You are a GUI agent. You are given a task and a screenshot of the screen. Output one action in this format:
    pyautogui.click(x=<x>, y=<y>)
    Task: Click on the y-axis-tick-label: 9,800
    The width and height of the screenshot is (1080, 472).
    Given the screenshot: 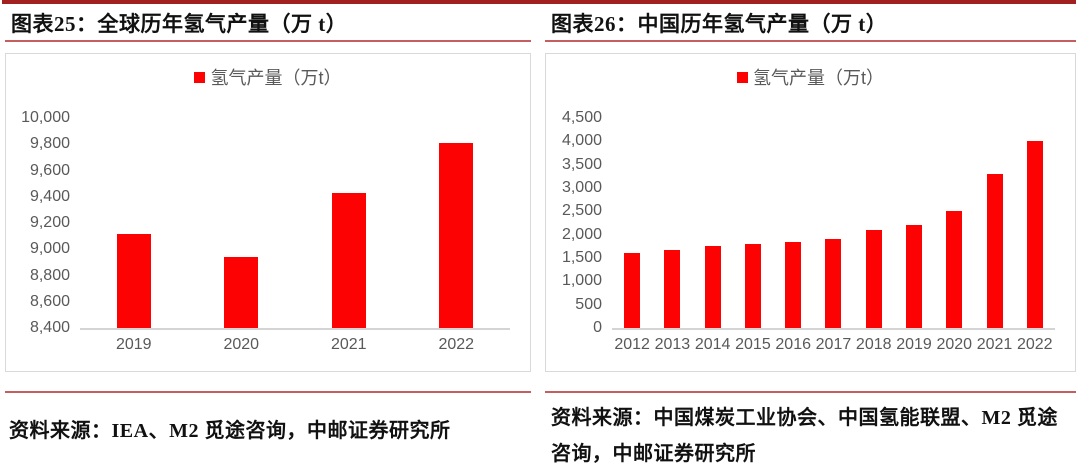 What is the action you would take?
    pyautogui.click(x=49, y=144)
    